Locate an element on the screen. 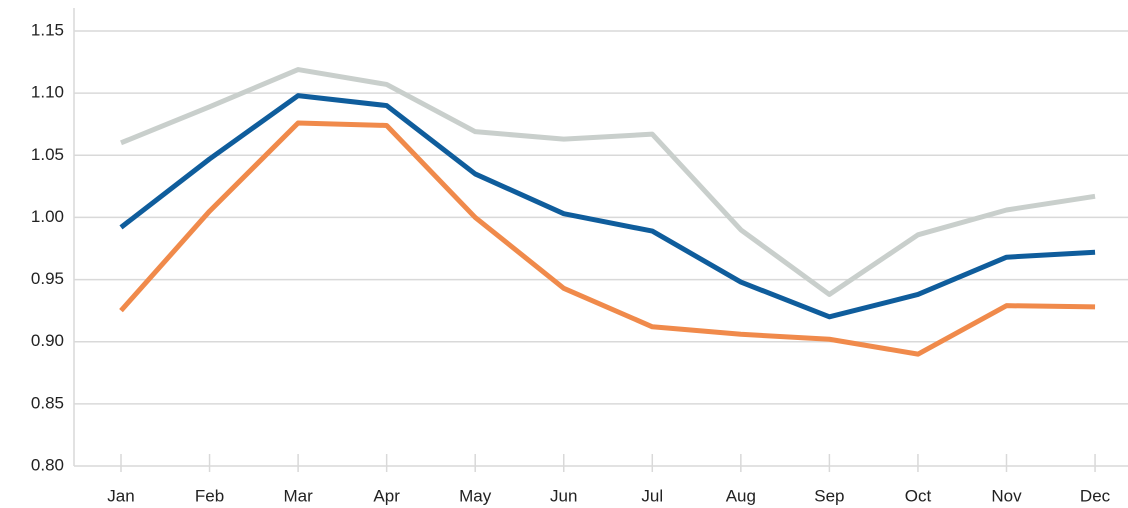  x-tick-label: Nov is located at coordinates (1006, 495).